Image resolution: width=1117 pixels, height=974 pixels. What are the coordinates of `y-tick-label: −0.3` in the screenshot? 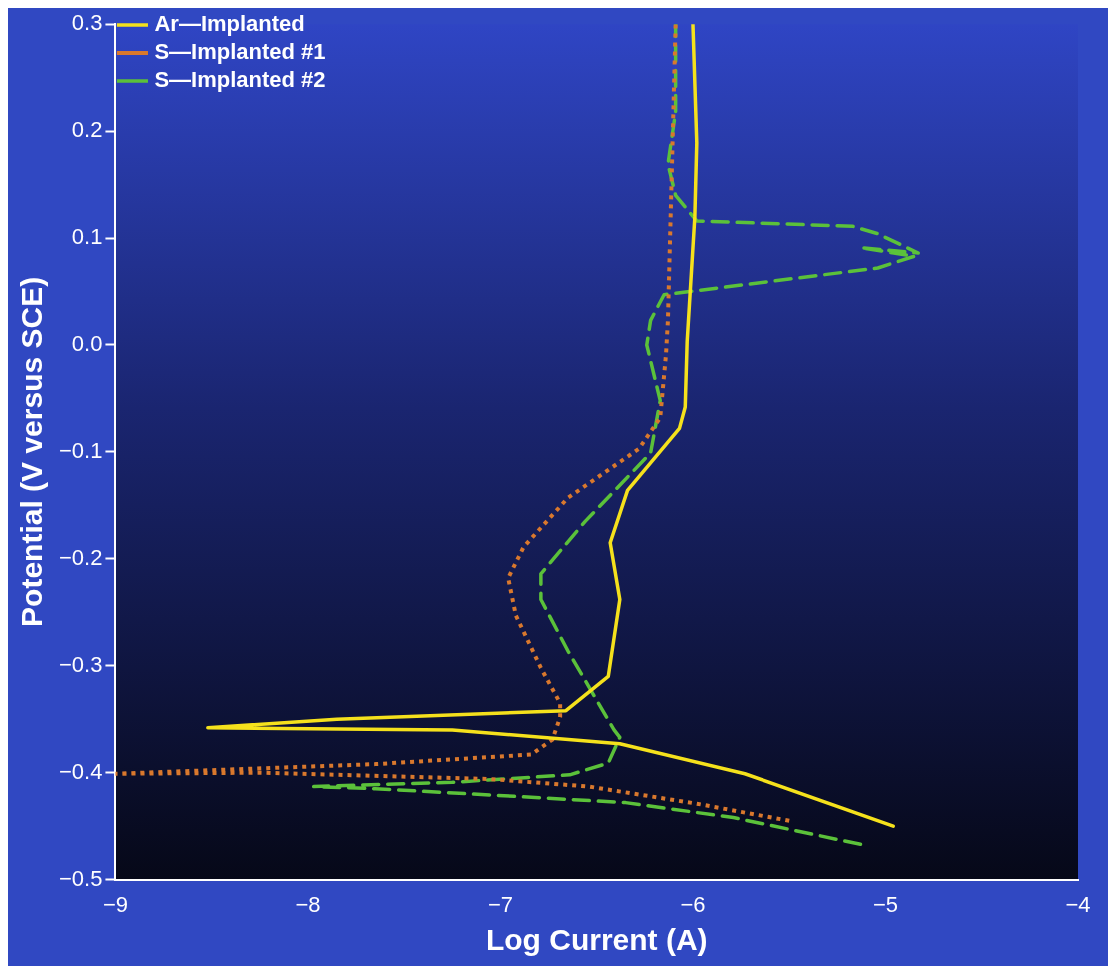 It's located at (80, 664).